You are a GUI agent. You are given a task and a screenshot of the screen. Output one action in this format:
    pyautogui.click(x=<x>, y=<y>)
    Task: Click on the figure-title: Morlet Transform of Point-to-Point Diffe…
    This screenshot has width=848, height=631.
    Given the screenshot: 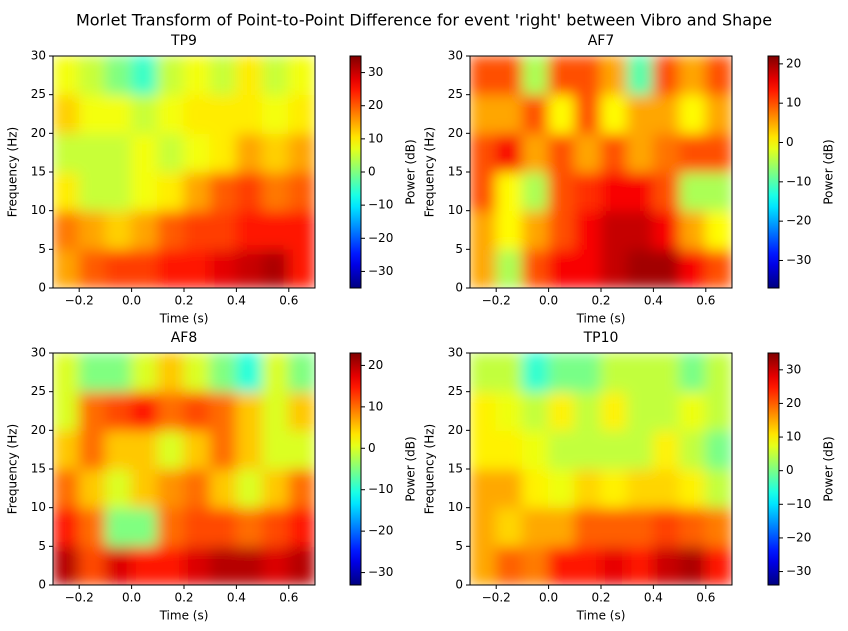 What is the action you would take?
    pyautogui.click(x=424, y=20)
    